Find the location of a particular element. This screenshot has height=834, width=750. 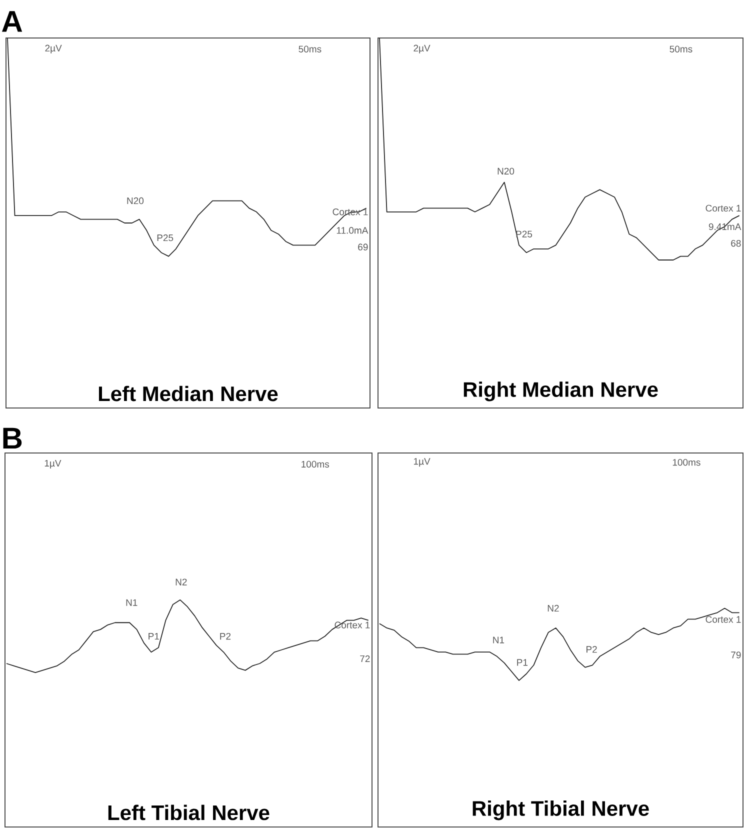

annotation: 79 is located at coordinates (736, 655).